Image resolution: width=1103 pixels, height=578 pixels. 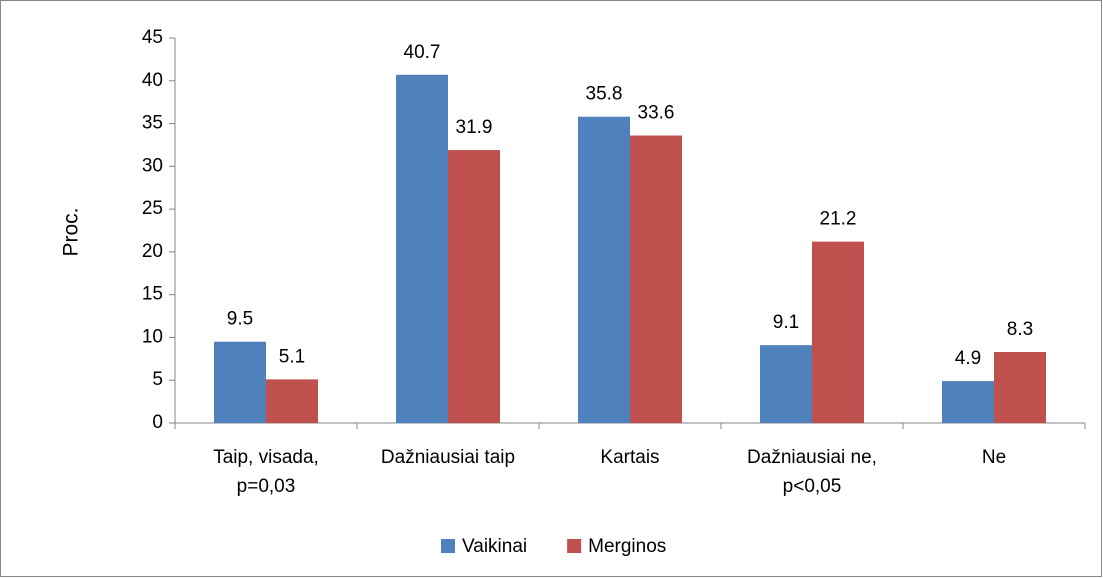 What do you see at coordinates (656, 113) in the screenshot?
I see `data-label: 33.6` at bounding box center [656, 113].